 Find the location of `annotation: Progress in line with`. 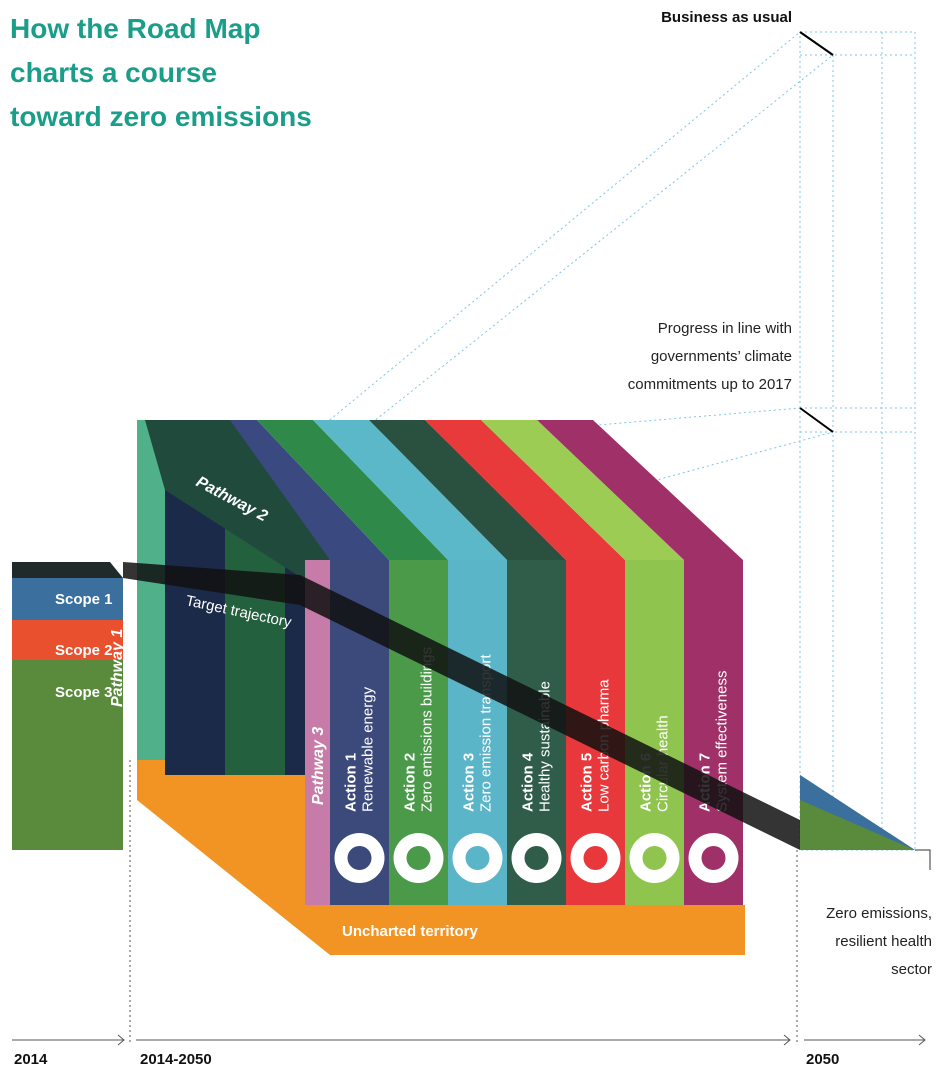

annotation: Progress in line with is located at coordinates (725, 328).